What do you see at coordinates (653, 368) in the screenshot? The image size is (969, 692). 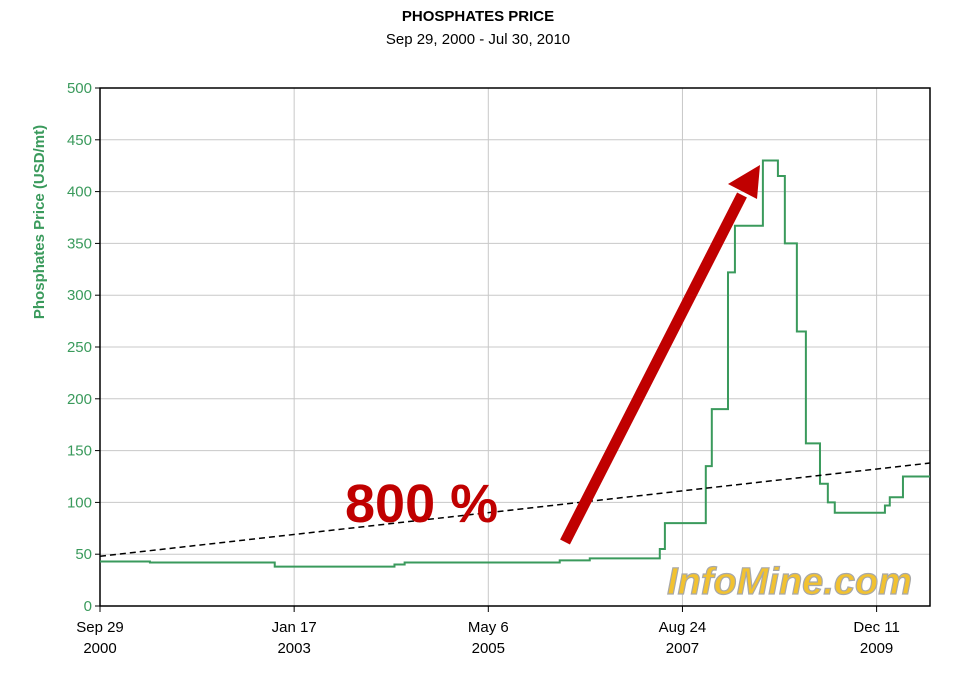 I see `arrow-shaft` at bounding box center [653, 368].